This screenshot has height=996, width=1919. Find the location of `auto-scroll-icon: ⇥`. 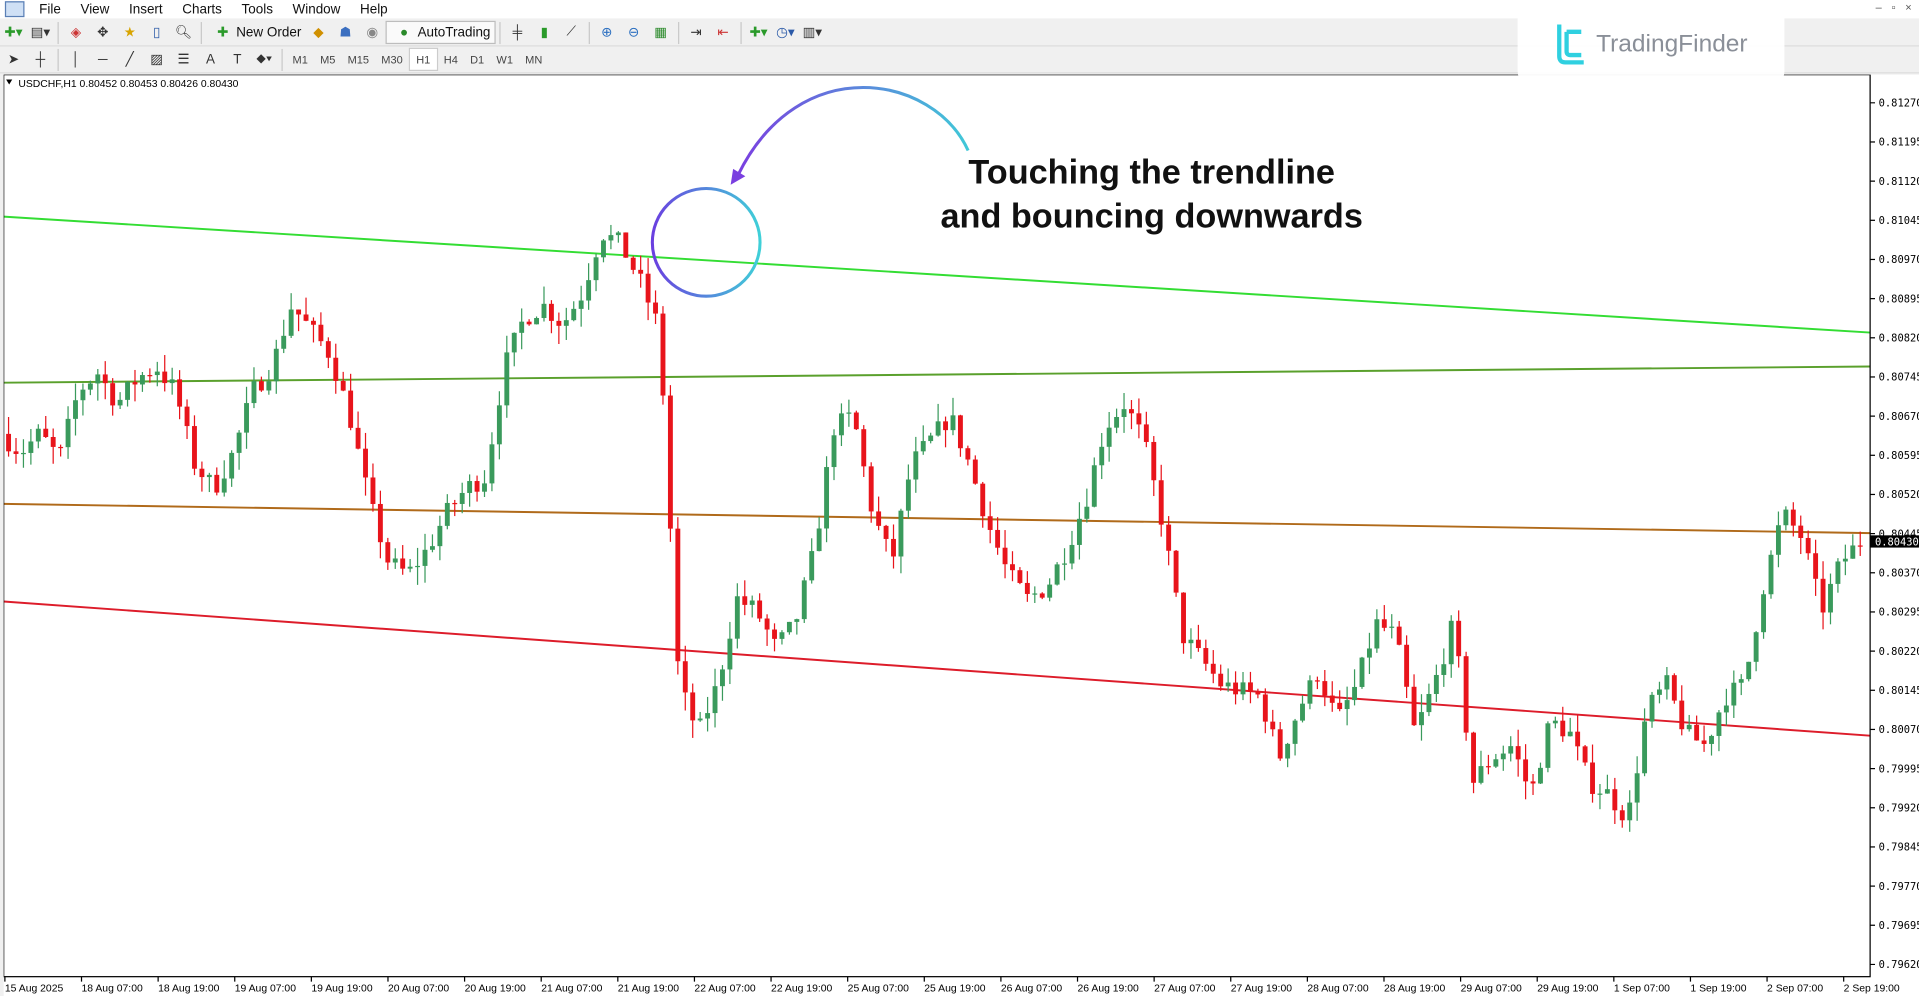

auto-scroll-icon: ⇥ is located at coordinates (696, 33).